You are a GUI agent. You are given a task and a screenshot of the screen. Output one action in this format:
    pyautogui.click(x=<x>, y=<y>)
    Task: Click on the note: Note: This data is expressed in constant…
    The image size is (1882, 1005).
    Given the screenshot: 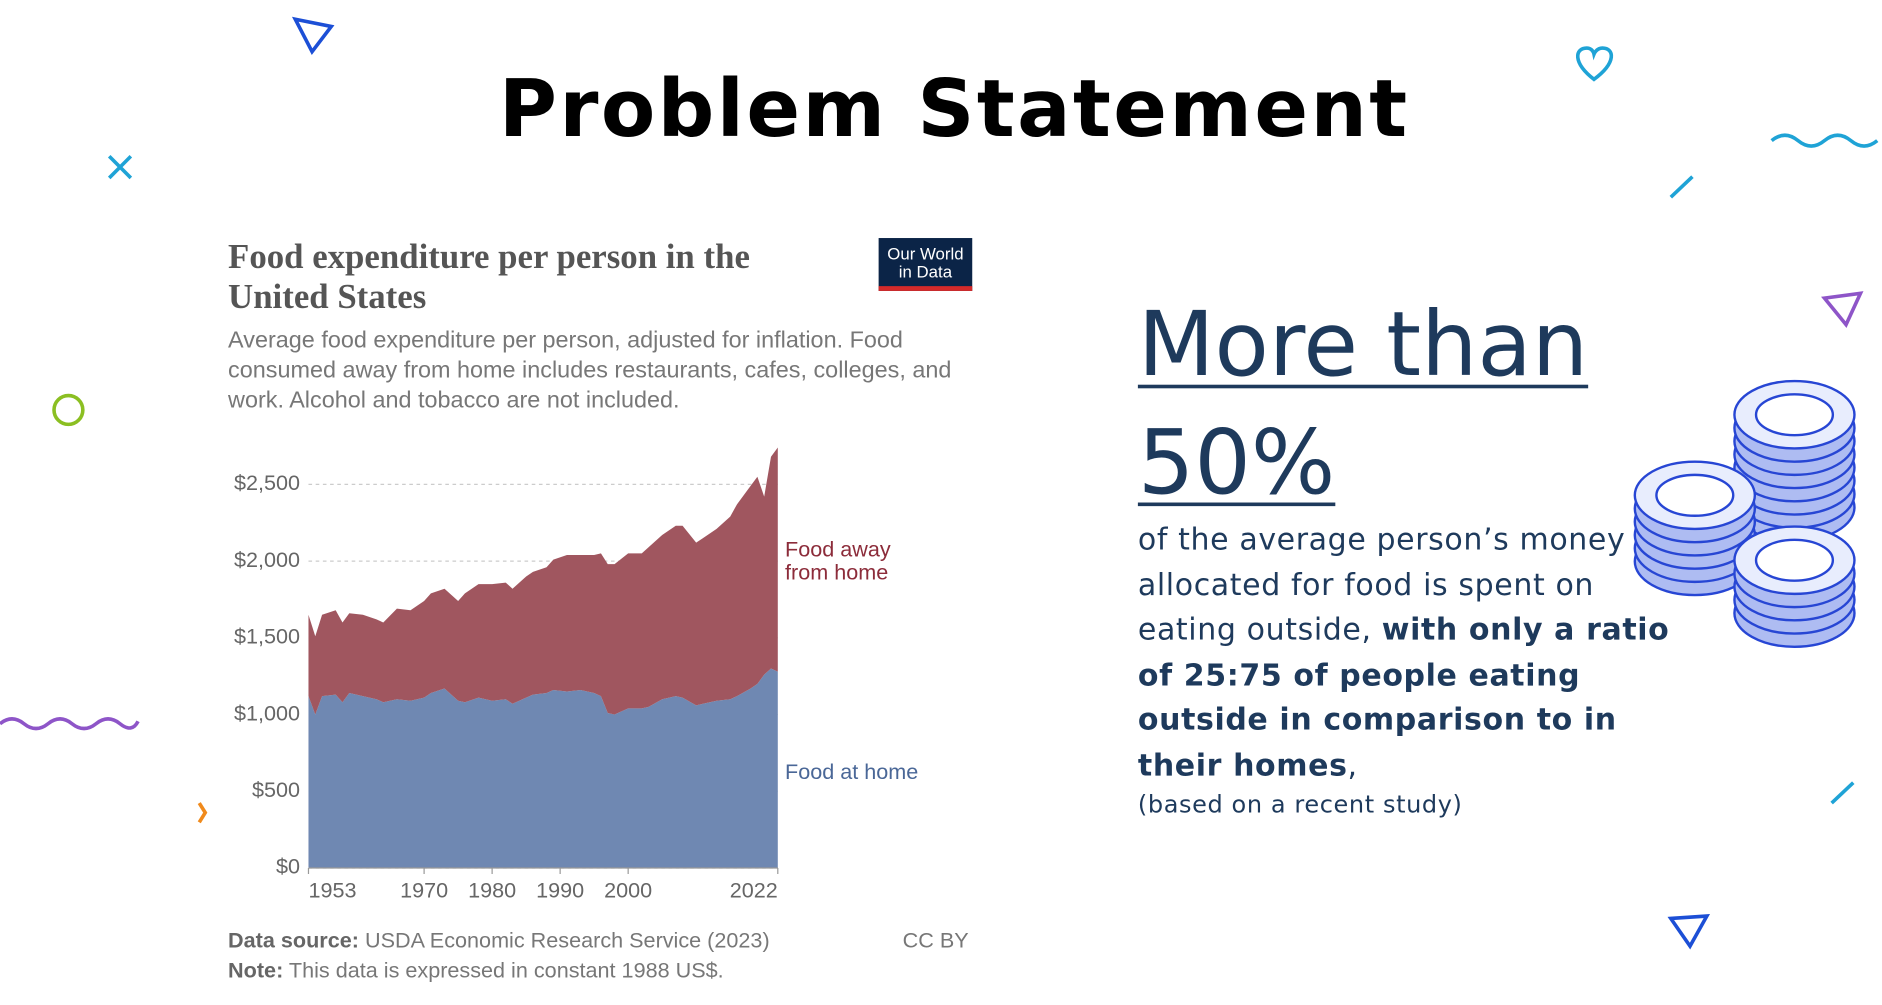 What is the action you would take?
    pyautogui.click(x=476, y=970)
    